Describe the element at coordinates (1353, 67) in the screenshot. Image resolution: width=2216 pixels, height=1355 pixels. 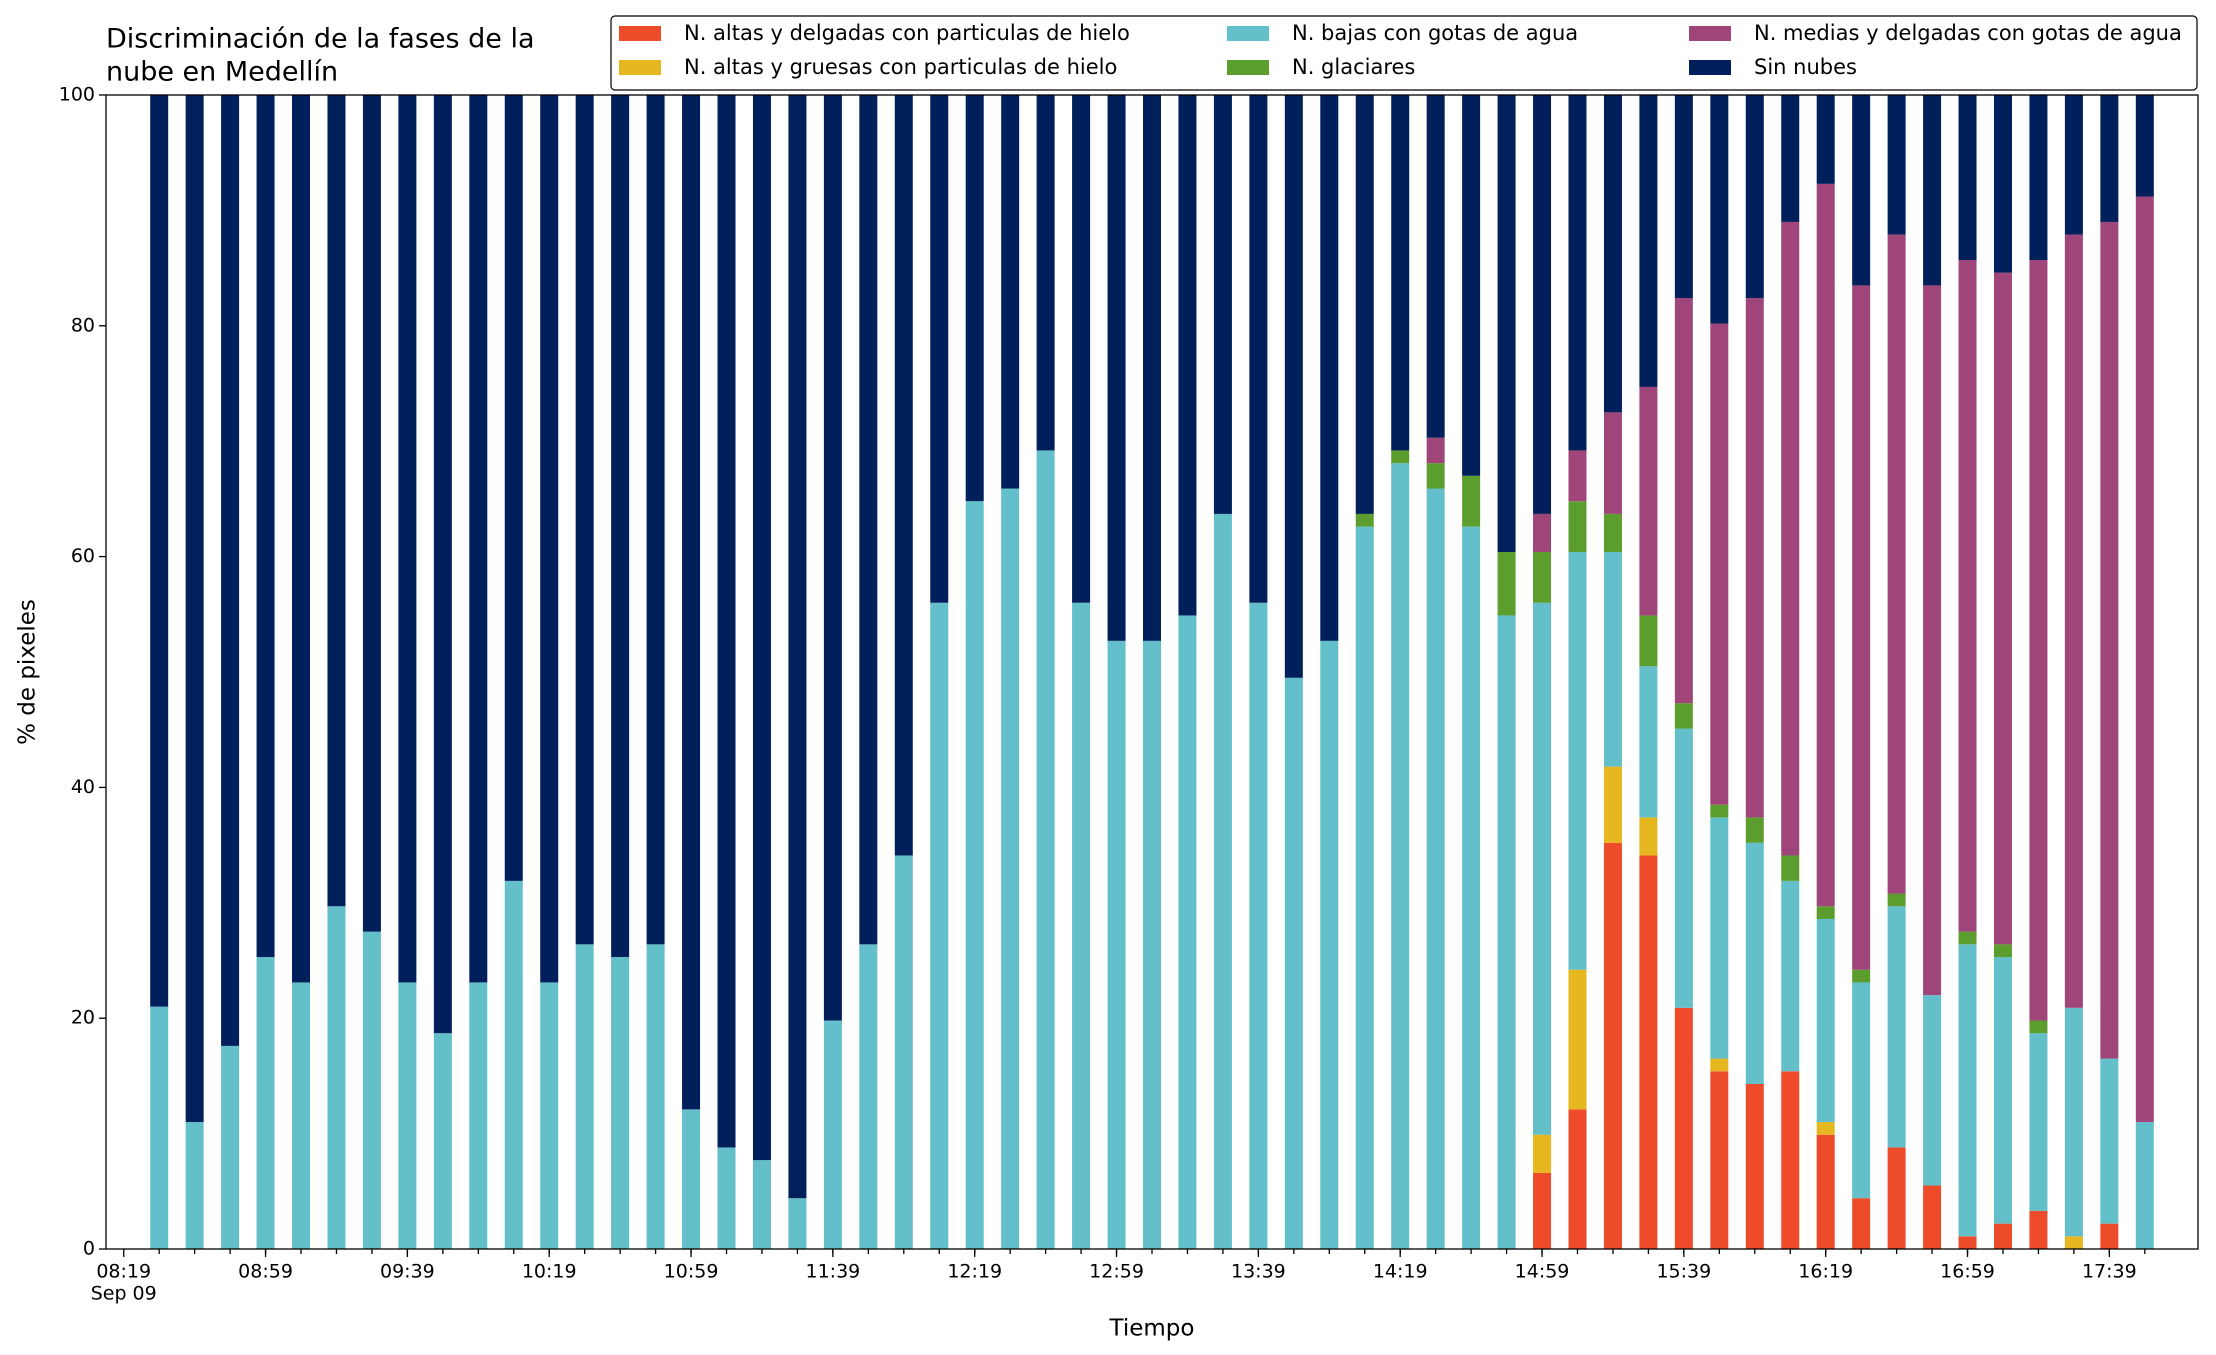
I see `legend-label: N. glaciares` at that location.